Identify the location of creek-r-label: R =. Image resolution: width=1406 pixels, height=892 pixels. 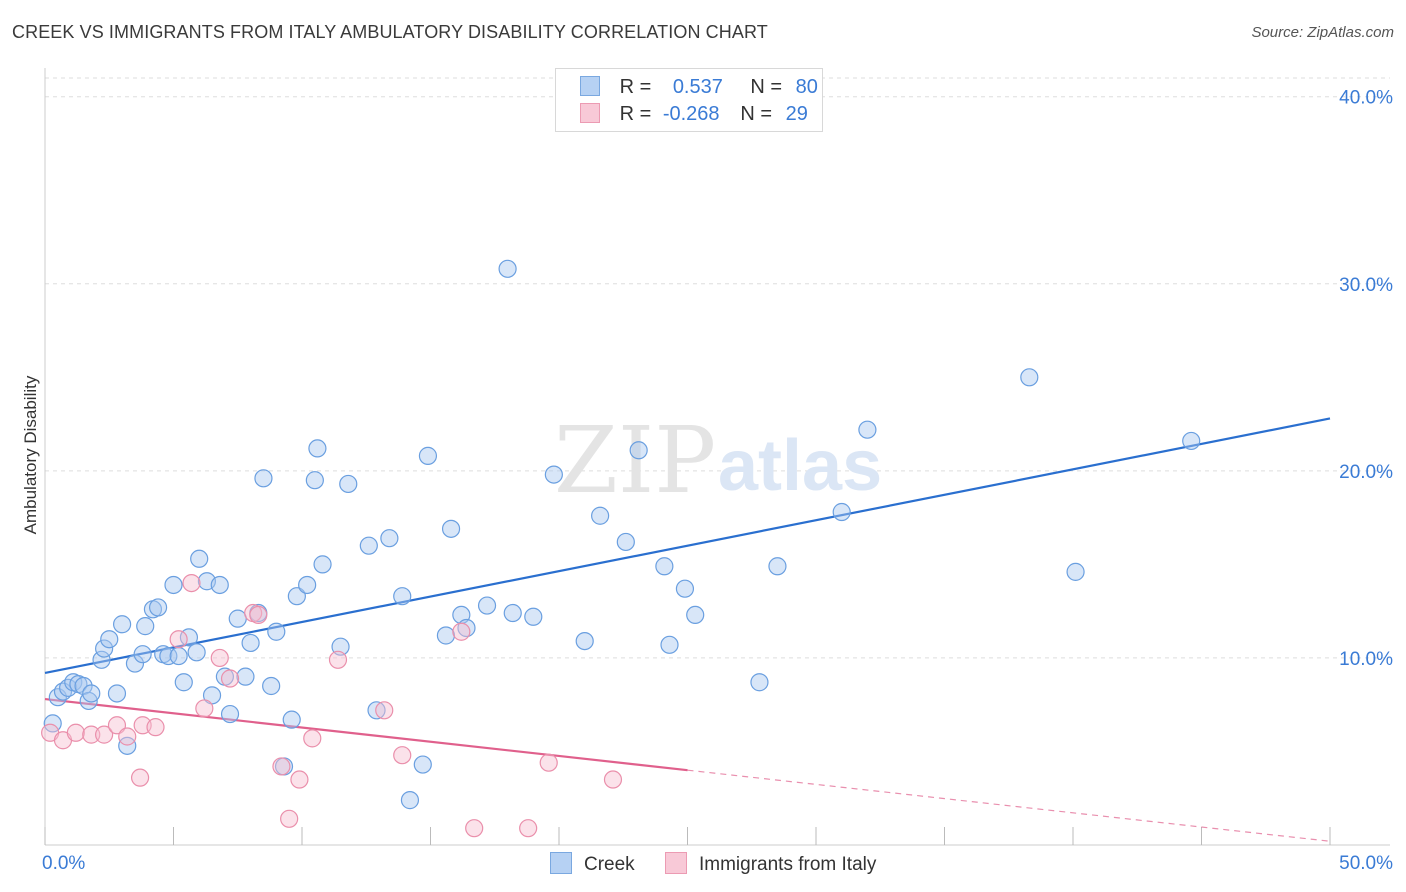
(635, 87).